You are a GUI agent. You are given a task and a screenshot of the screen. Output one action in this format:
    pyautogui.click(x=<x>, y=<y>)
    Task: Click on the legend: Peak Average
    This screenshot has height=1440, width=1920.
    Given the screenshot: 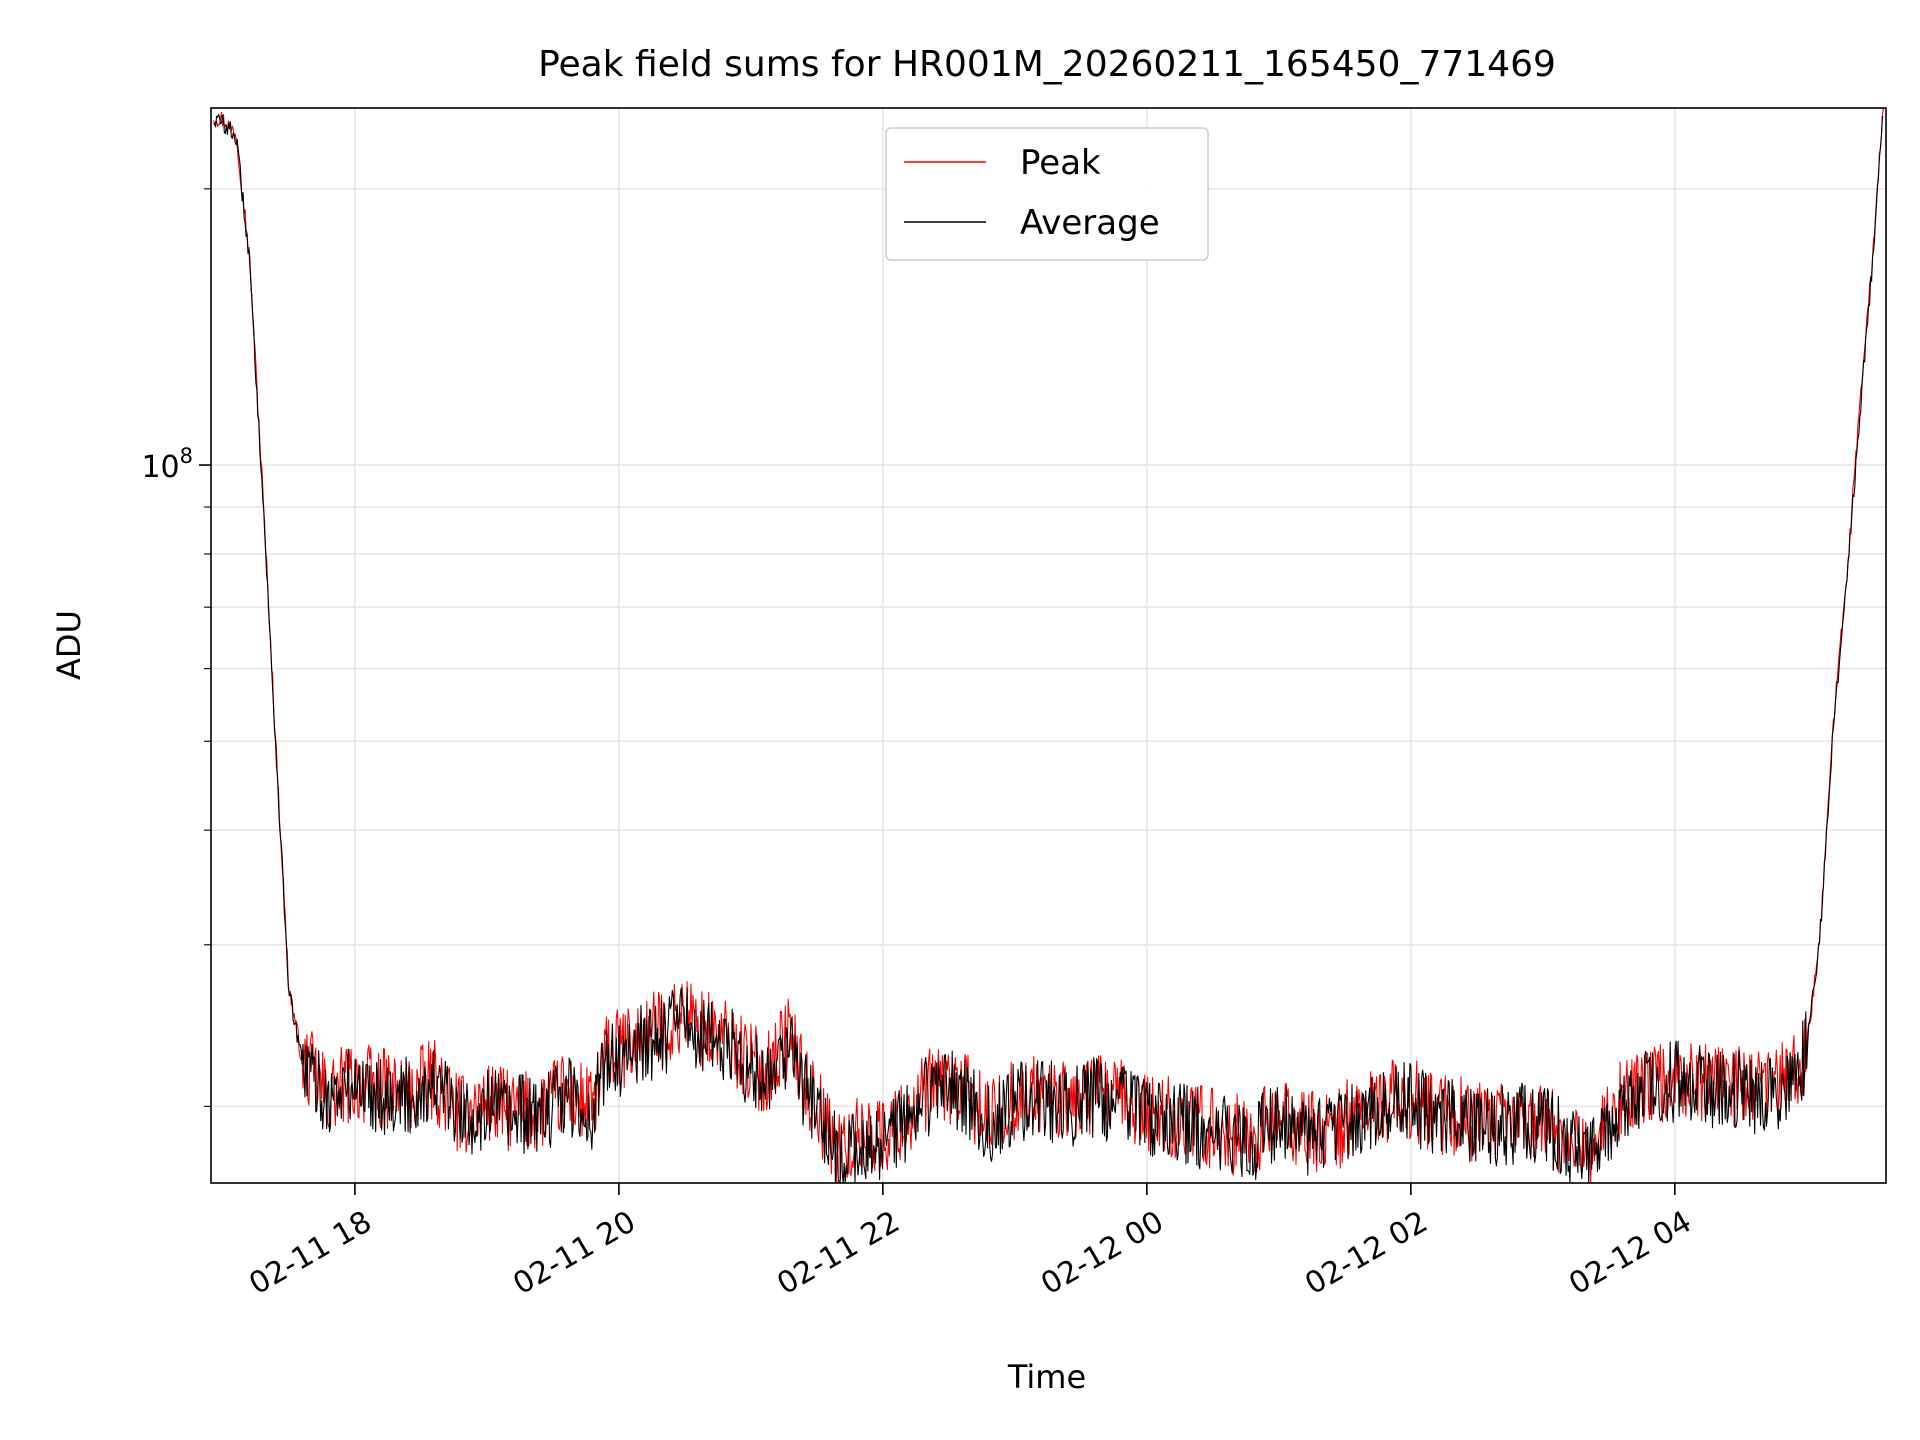 What is the action you would take?
    pyautogui.click(x=1047, y=194)
    